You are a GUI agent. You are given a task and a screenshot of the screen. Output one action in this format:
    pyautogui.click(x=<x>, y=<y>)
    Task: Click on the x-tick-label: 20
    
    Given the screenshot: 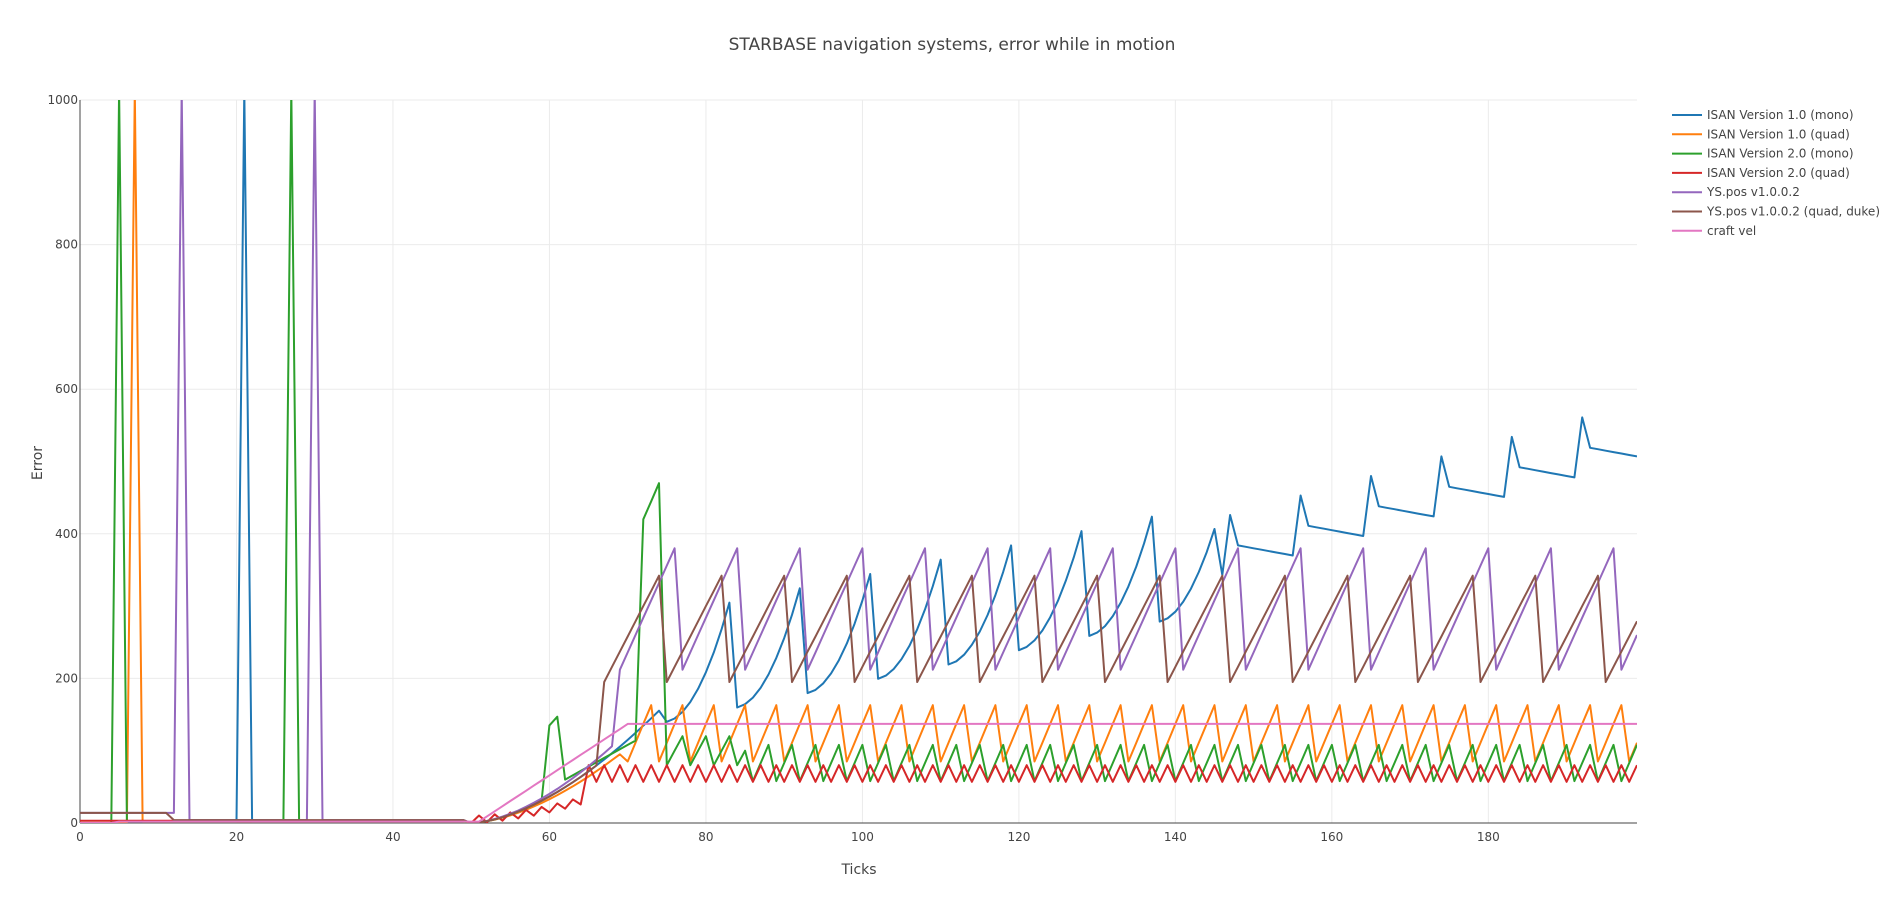 What is the action you would take?
    pyautogui.click(x=236, y=837)
    